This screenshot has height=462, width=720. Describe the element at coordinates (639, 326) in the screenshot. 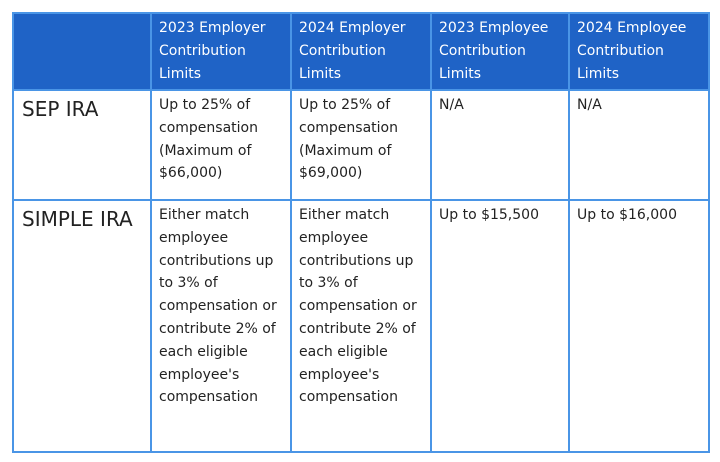

I see `table-cell: Up to $16,000` at that location.